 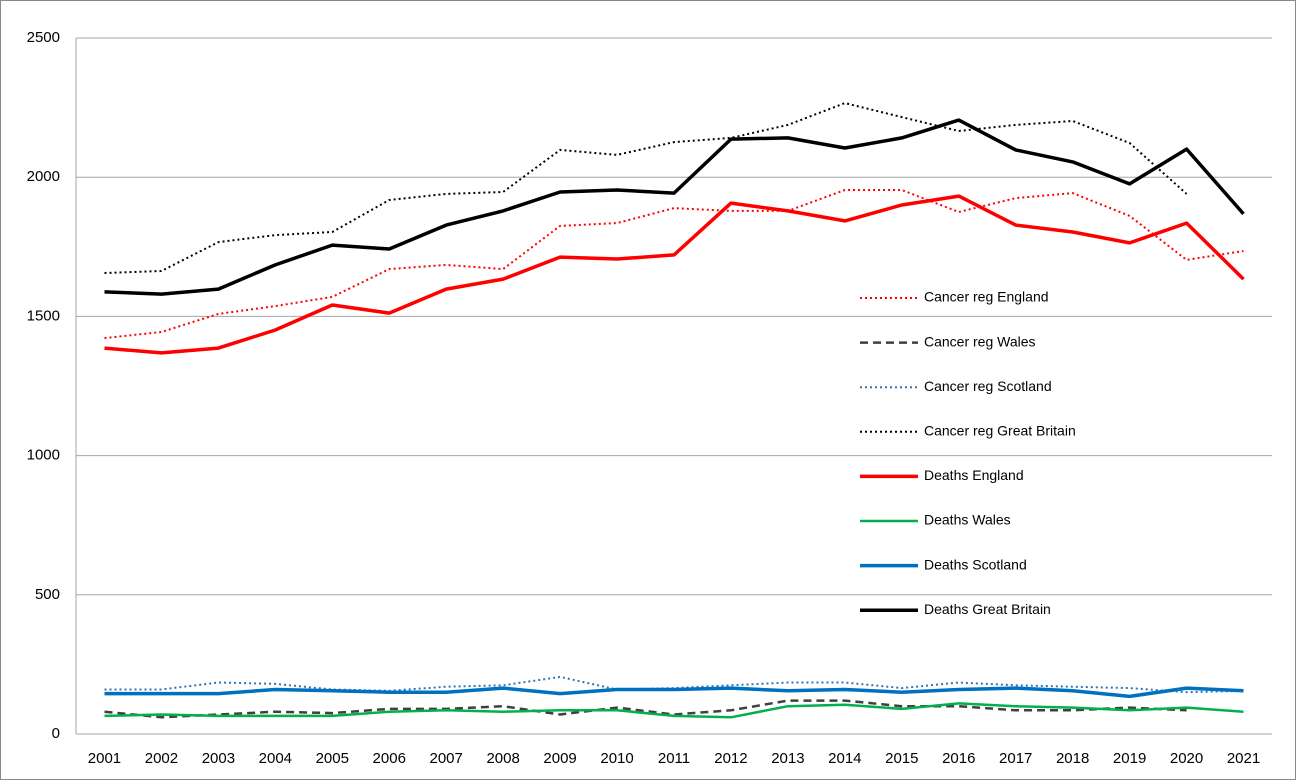 What do you see at coordinates (332, 758) in the screenshot?
I see `x-tick-label: 2005` at bounding box center [332, 758].